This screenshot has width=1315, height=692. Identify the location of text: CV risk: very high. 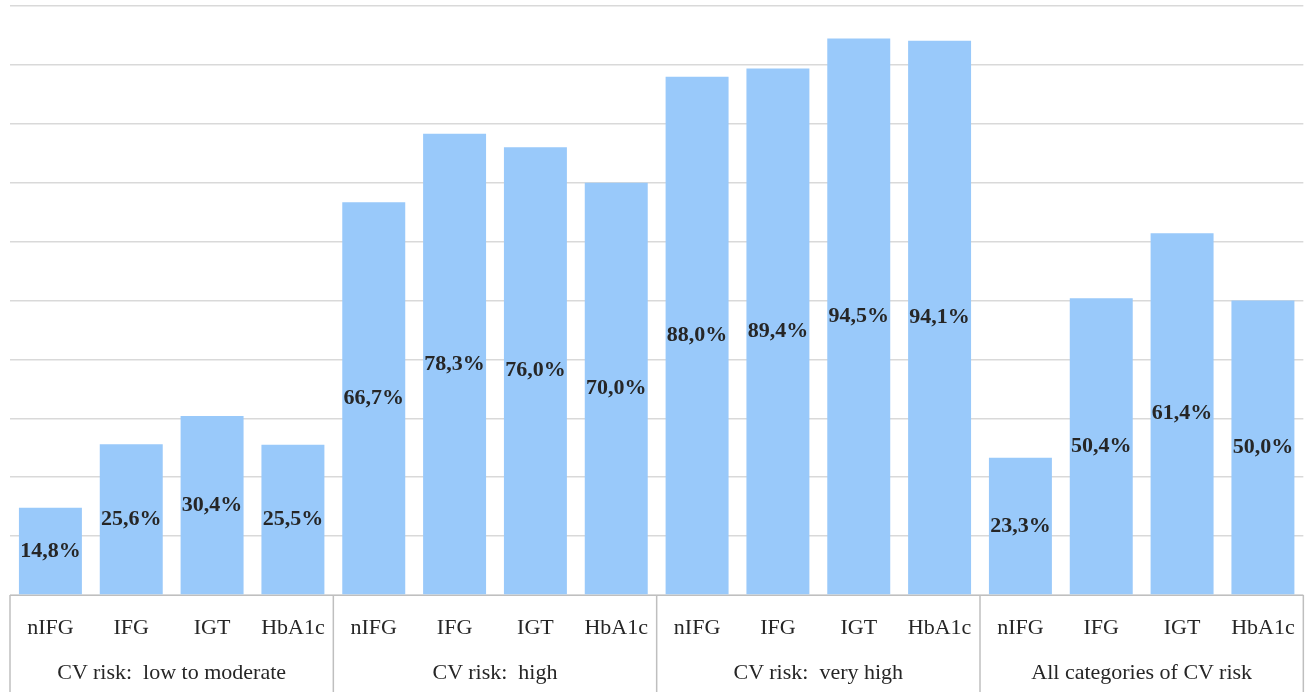
(818, 671).